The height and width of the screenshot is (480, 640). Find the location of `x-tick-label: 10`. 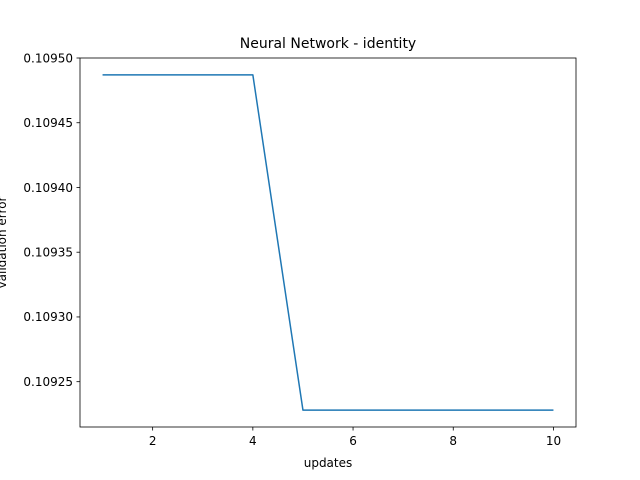

x-tick-label: 10 is located at coordinates (553, 441).